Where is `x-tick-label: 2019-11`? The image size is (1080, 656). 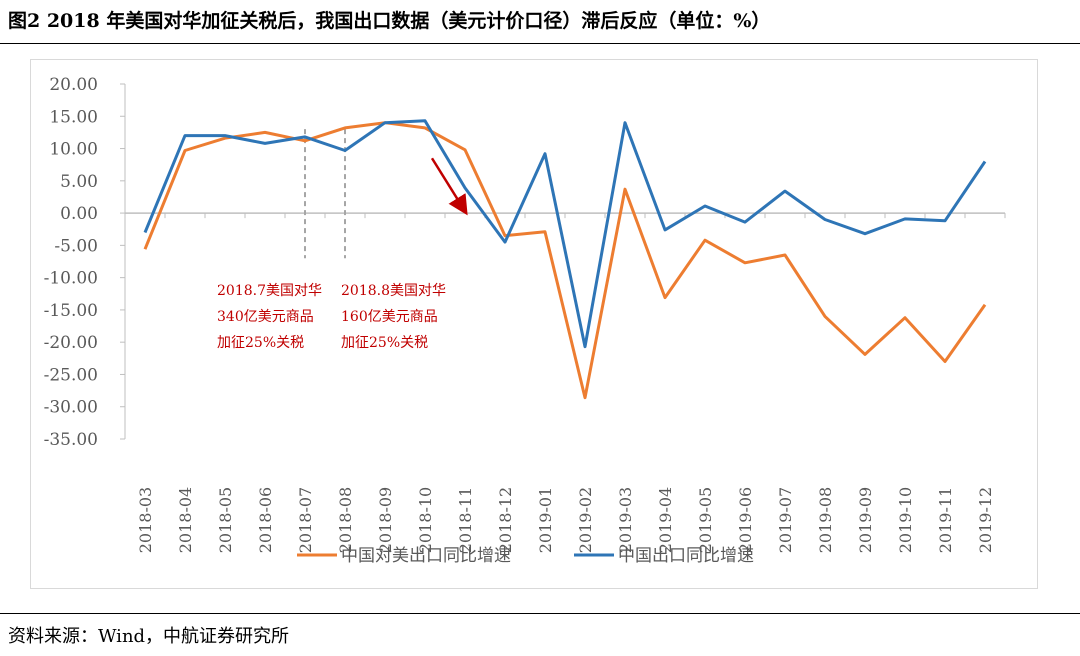 x-tick-label: 2019-11 is located at coordinates (945, 520).